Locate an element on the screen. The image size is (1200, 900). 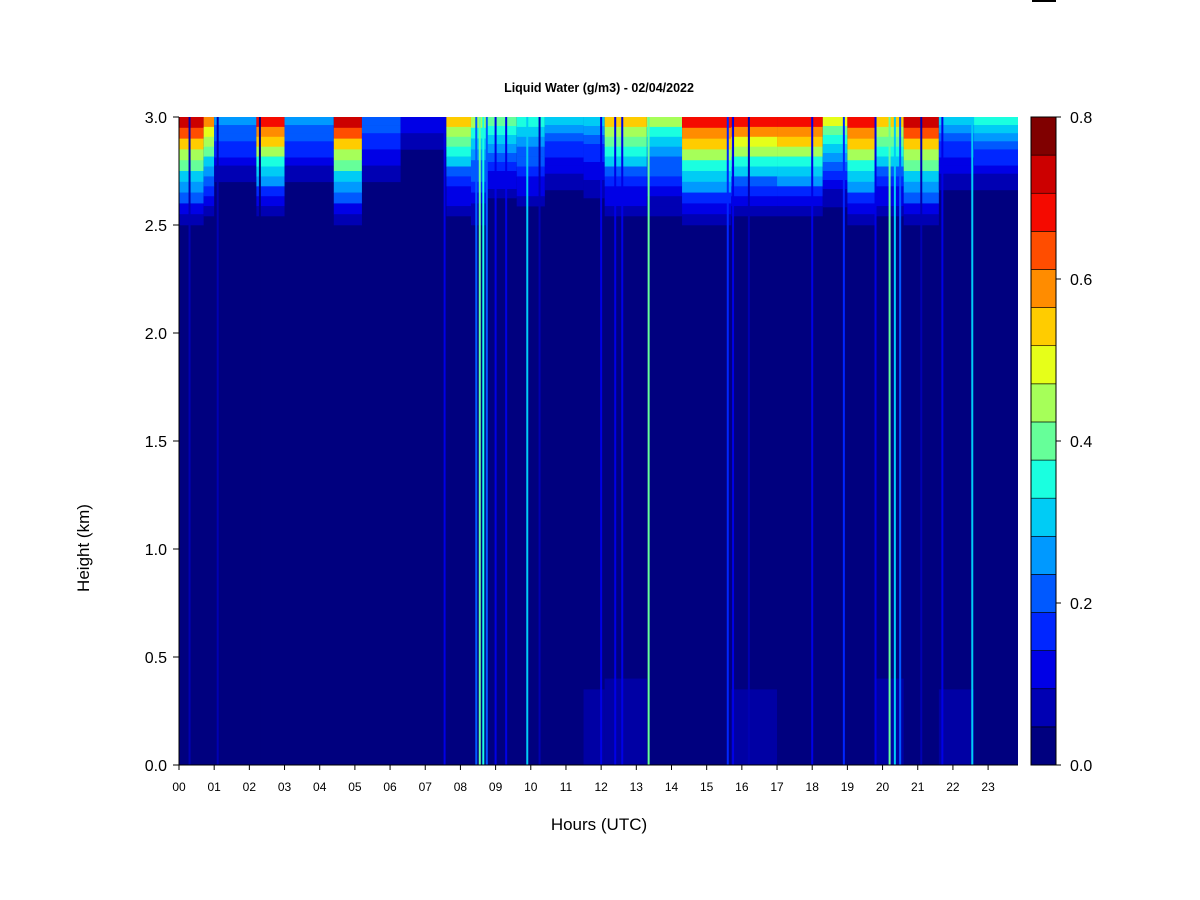
corner-mark is located at coordinates (1044, 1).